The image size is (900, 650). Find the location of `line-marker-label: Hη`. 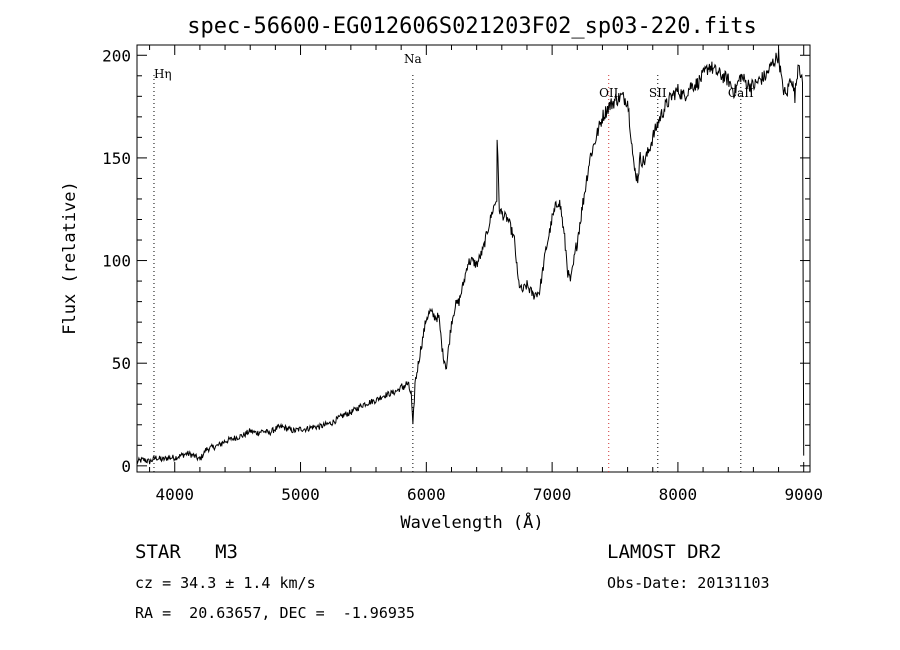

line-marker-label: Hη is located at coordinates (163, 74).